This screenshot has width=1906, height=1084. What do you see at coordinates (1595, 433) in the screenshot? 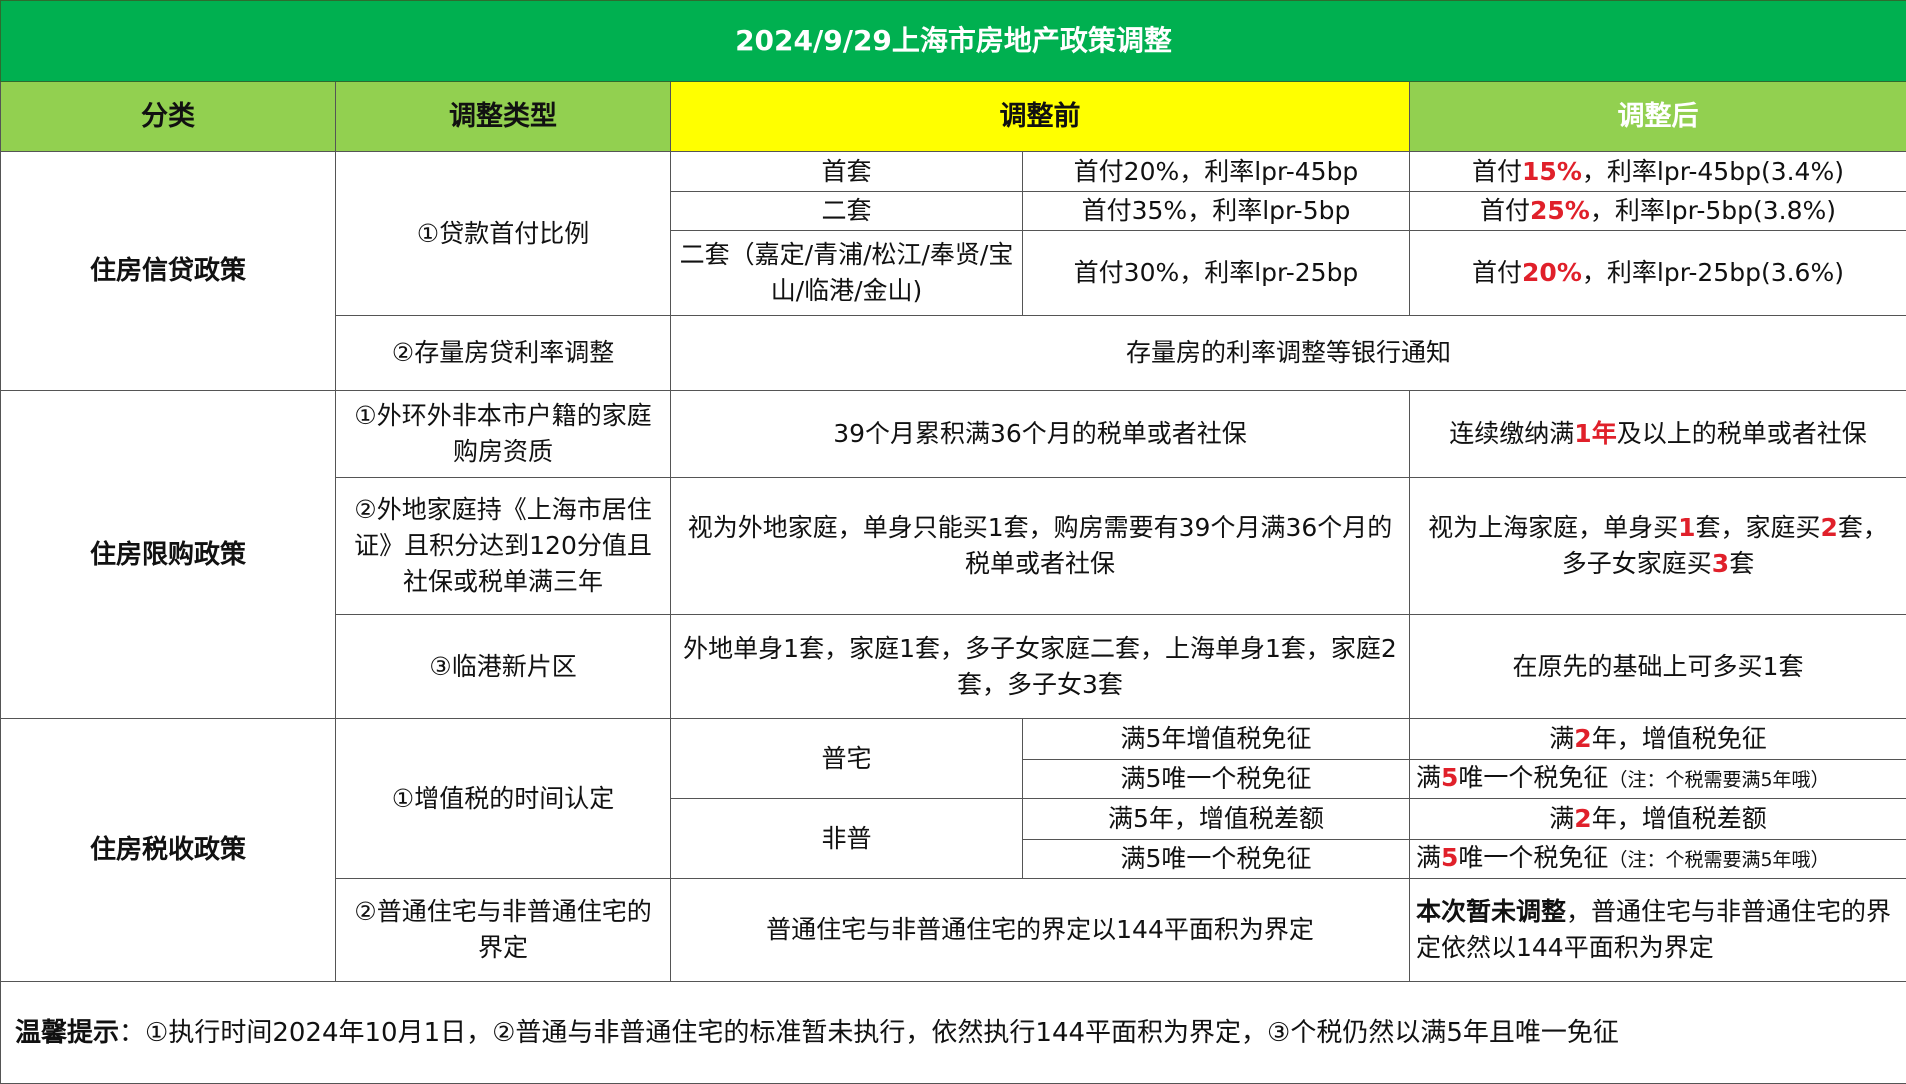
I see `highlight-text: 1年` at bounding box center [1595, 433].